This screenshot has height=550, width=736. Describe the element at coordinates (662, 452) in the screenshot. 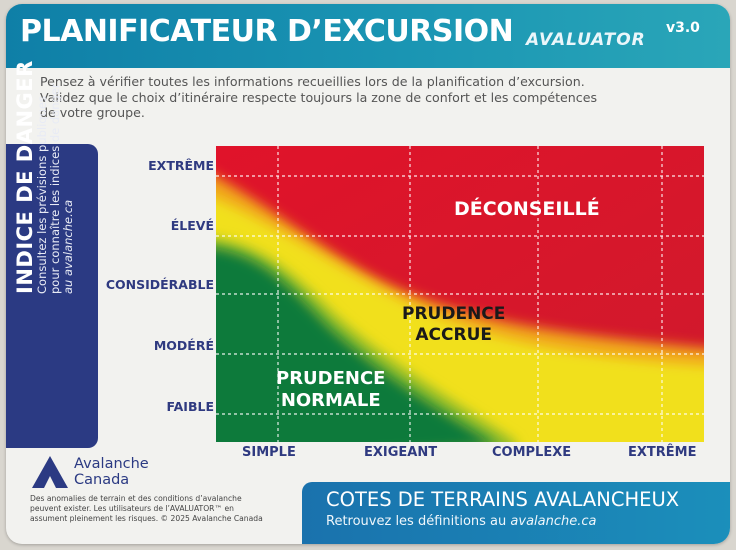

I see `terrain-class-label: EXTRÊME` at that location.